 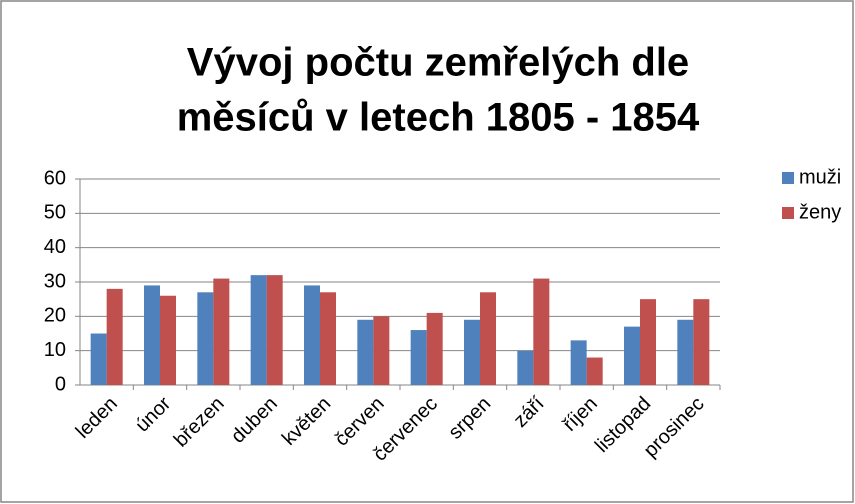 What do you see at coordinates (60, 384) in the screenshot?
I see `y-tick-label: 0` at bounding box center [60, 384].